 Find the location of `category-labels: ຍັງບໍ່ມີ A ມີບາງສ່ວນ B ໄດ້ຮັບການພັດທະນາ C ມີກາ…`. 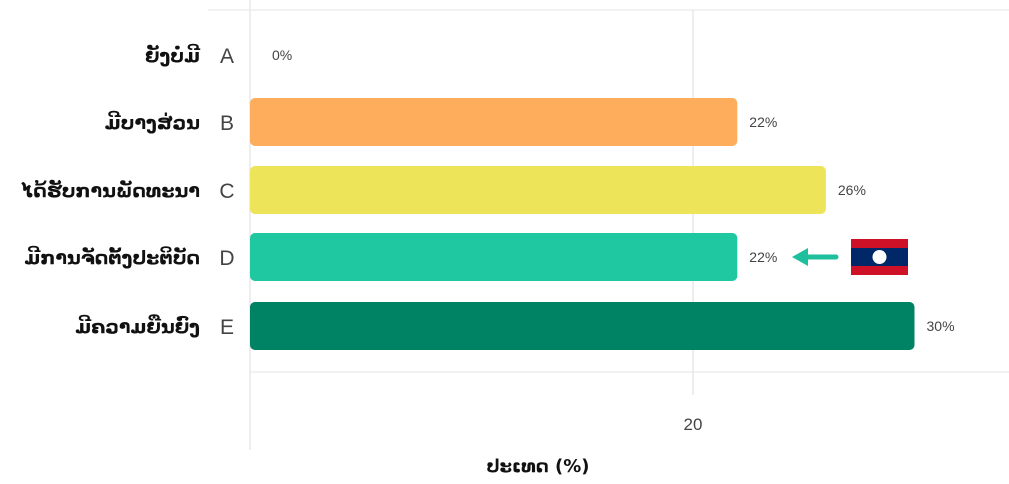

category-labels: ຍັງບໍ່ມີ A ມີບາງສ່ວນ B ໄດ້ຮັບການພັດທະນາ C ມີກາ… is located at coordinates (127, 191).